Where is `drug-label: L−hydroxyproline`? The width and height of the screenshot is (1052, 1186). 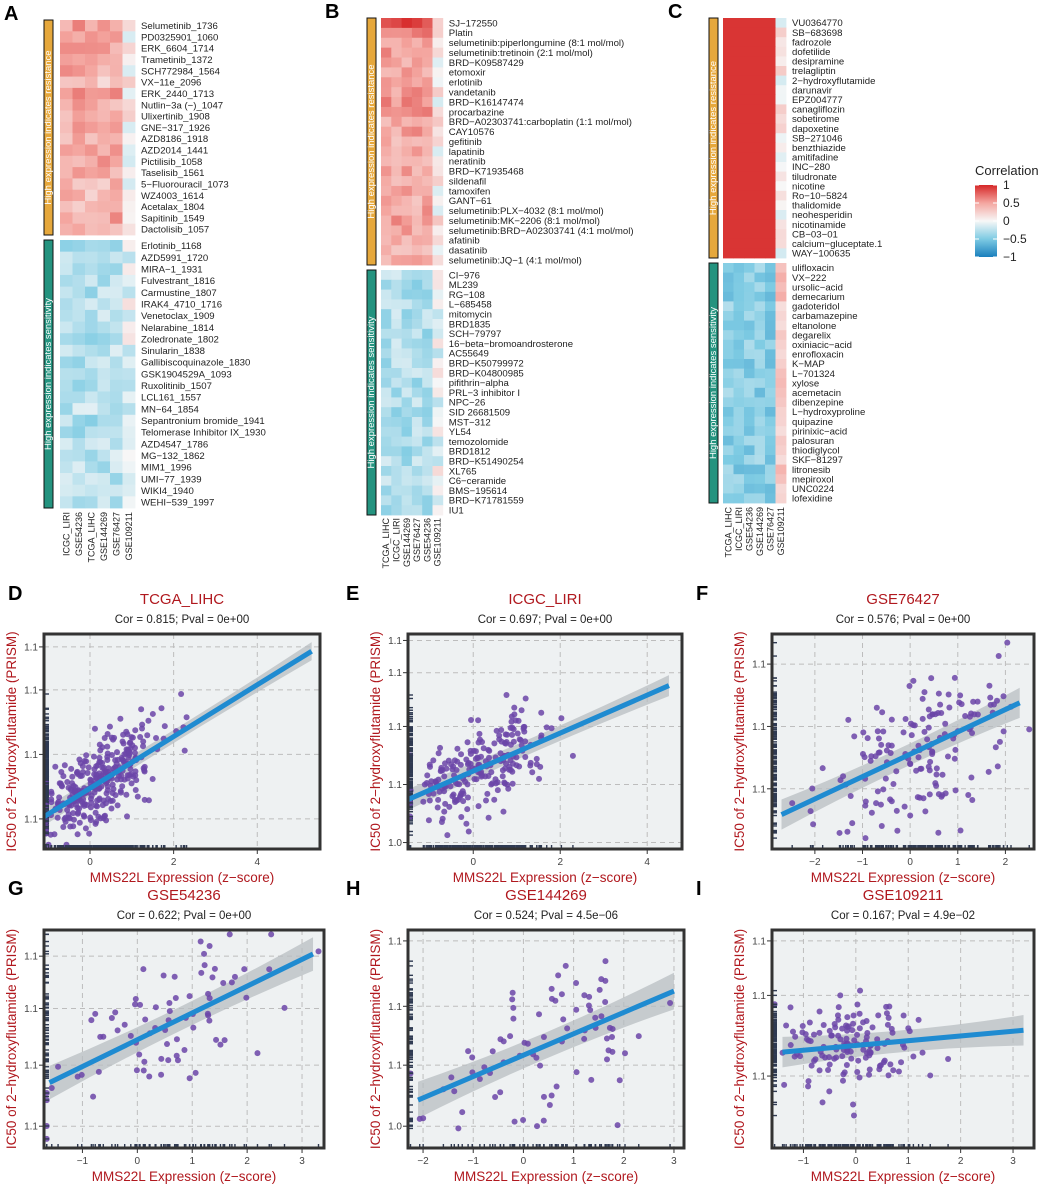
drug-label: L−hydroxyproline is located at coordinates (828, 412).